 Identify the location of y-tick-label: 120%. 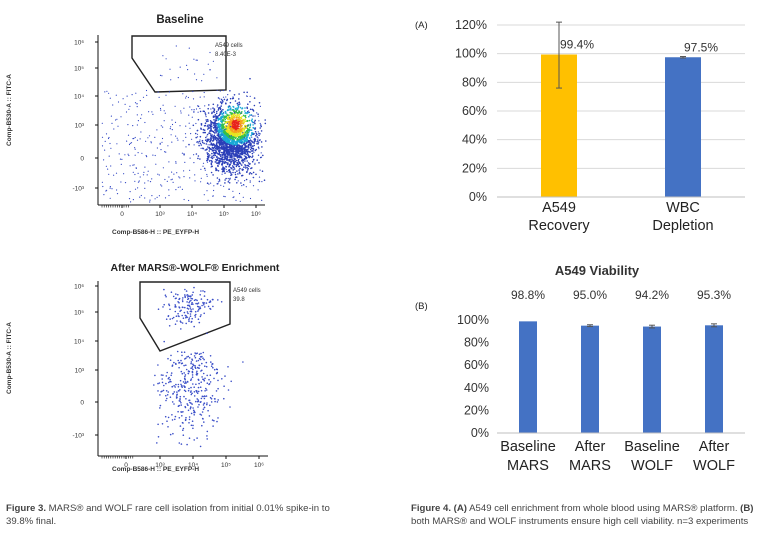
(471, 25).